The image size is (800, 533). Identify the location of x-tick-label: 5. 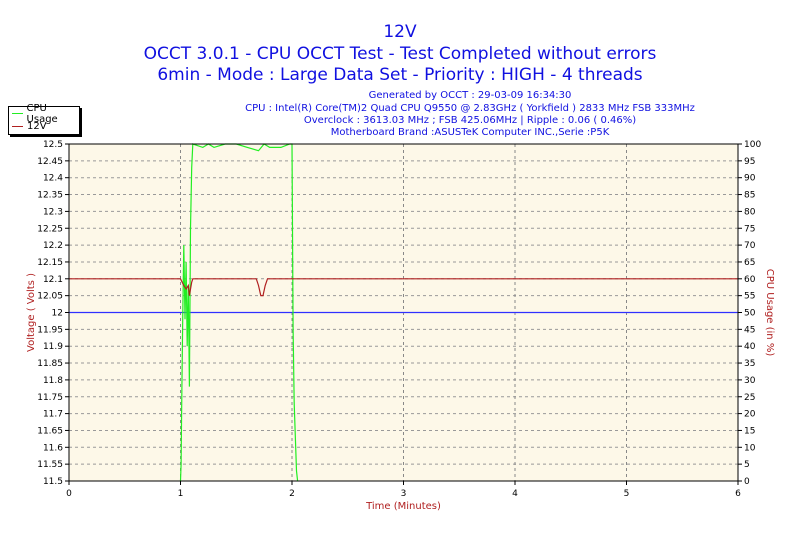
(627, 494).